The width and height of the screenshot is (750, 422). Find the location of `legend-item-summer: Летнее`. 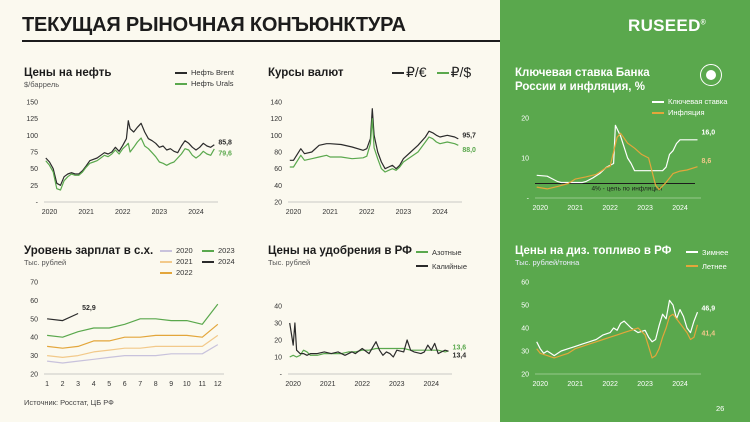

legend-item-summer: Летнее is located at coordinates (707, 266).